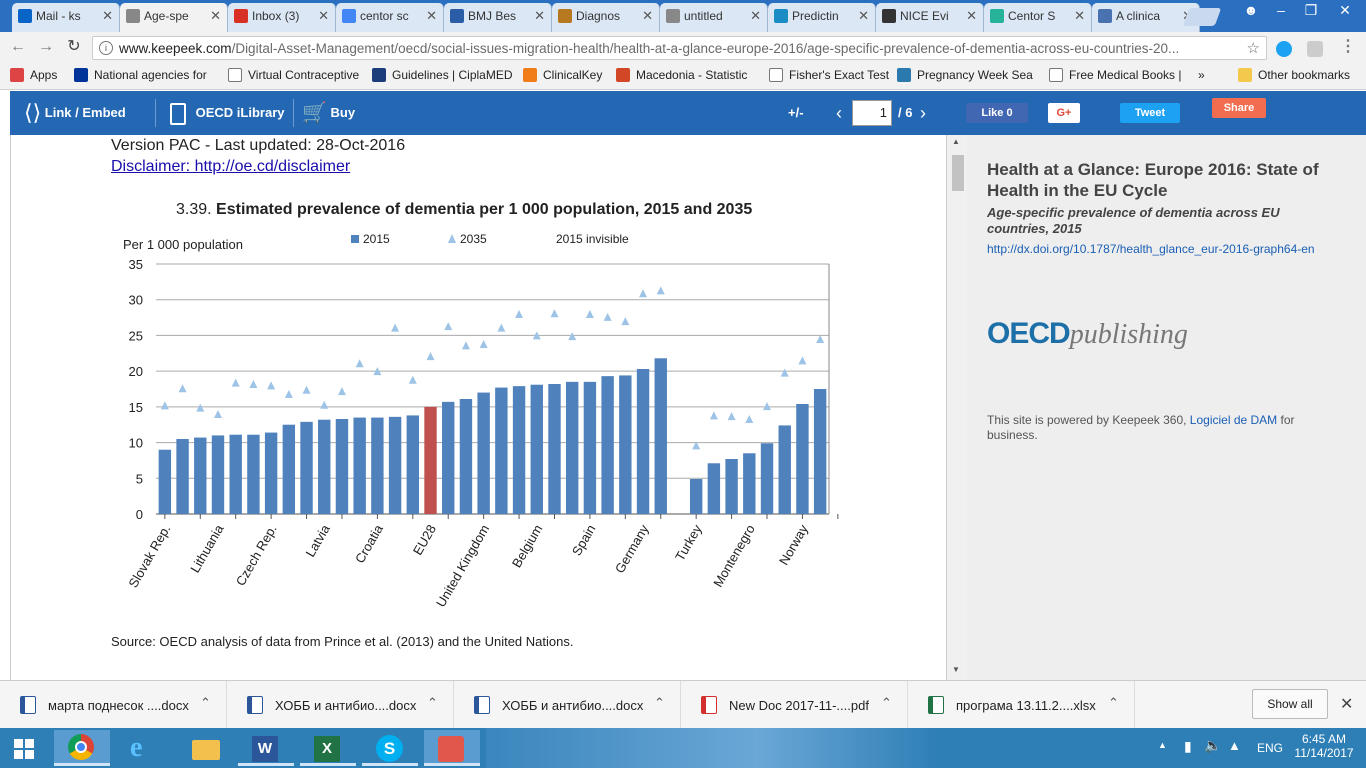 The image size is (1366, 768). What do you see at coordinates (1233, 420) in the screenshot?
I see `dam-link: Logiciel de DAM` at bounding box center [1233, 420].